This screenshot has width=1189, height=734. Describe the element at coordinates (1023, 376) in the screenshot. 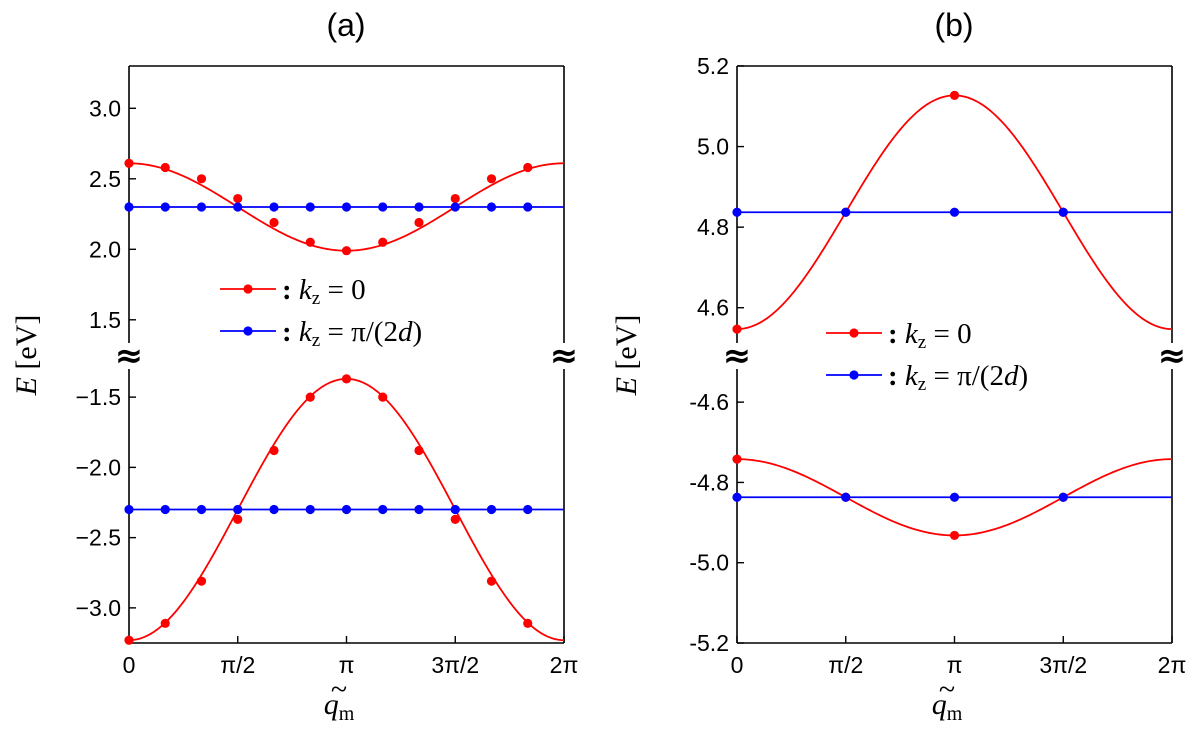

I see `legend-close: )` at that location.